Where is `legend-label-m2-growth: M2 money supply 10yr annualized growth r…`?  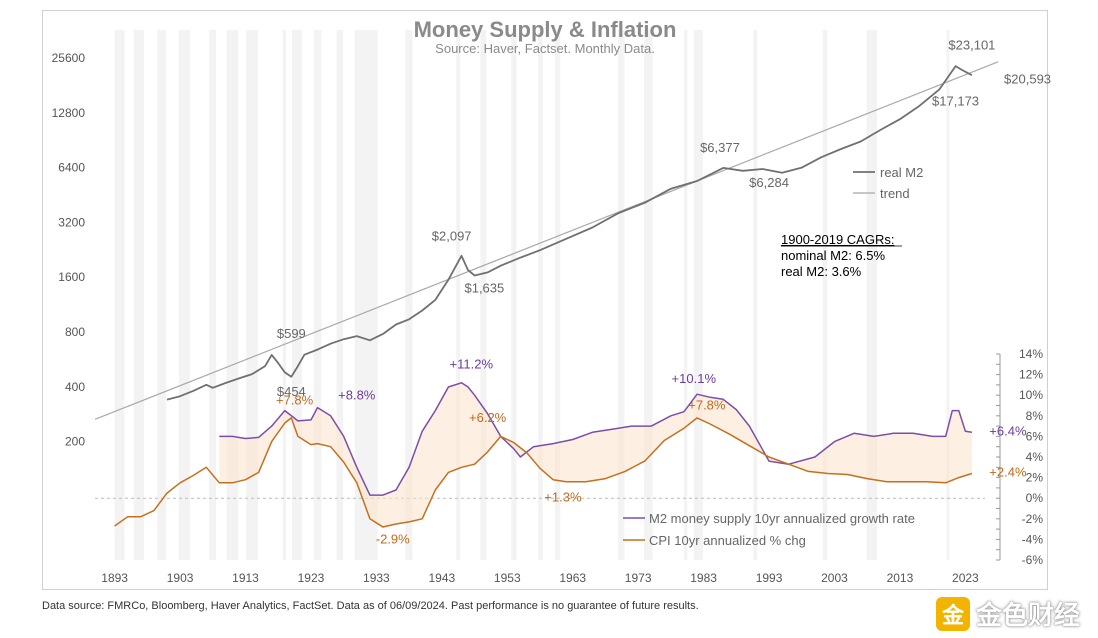 legend-label-m2-growth: M2 money supply 10yr annualized growth r… is located at coordinates (782, 518).